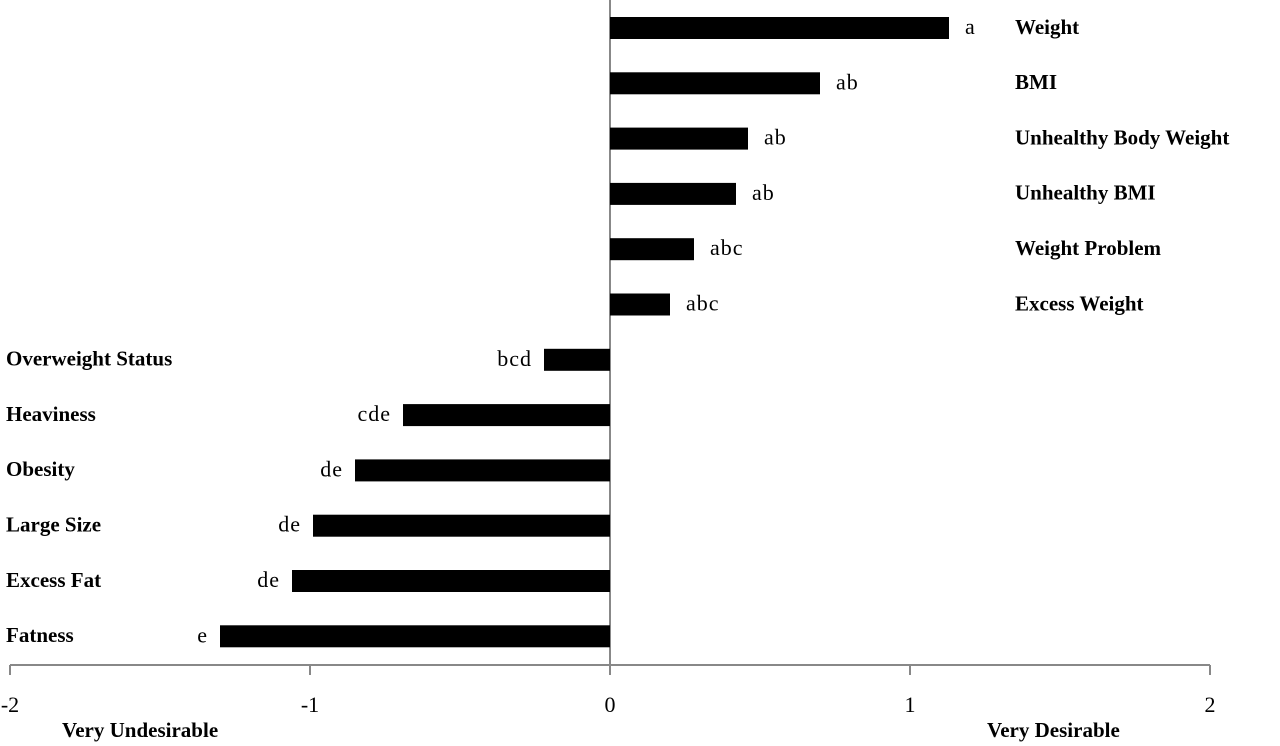  I want to click on left-axis-label: Very Undesirable, so click(140, 730).